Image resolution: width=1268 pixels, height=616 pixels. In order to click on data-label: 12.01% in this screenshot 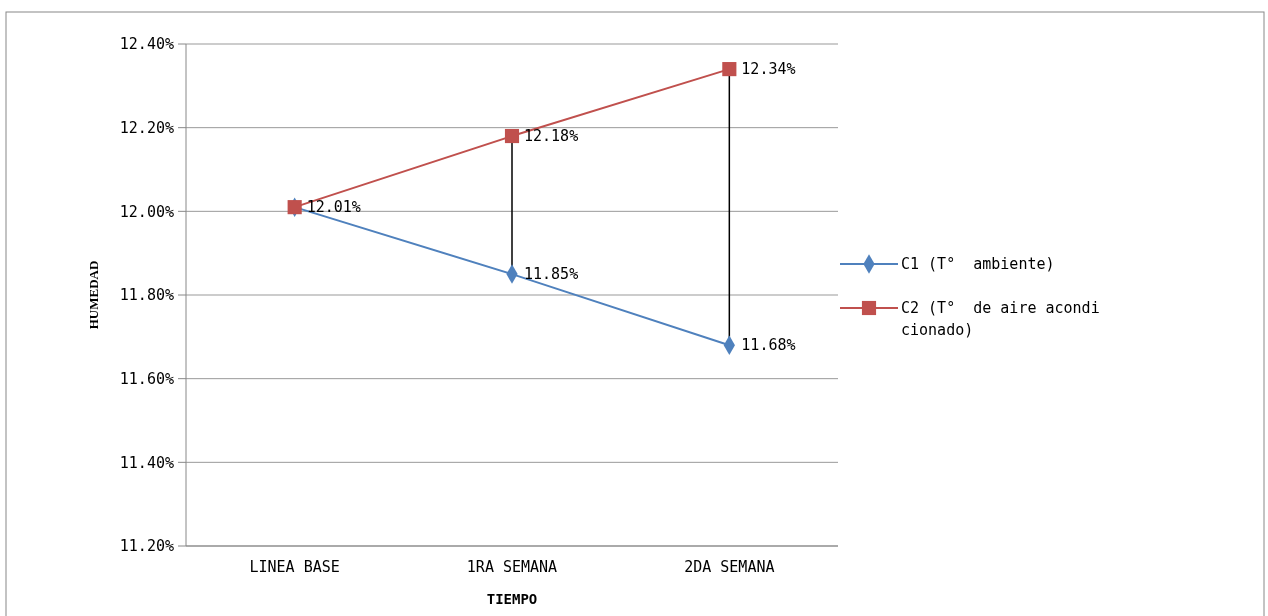, I will do `click(333, 207)`.